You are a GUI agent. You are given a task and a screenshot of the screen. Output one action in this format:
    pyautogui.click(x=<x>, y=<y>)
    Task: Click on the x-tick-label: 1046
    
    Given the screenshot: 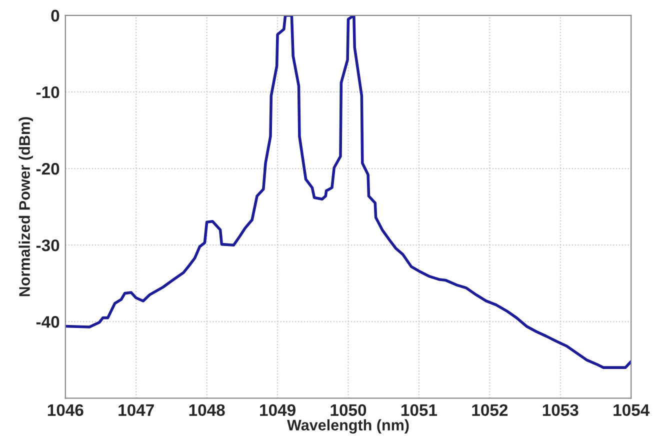 What is the action you would take?
    pyautogui.click(x=66, y=410)
    